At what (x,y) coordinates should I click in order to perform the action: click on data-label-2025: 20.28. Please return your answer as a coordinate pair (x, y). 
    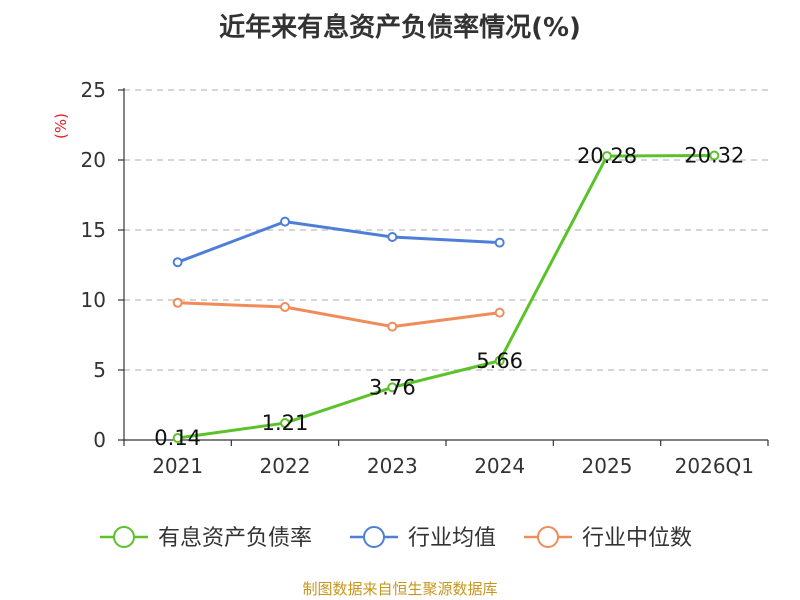
    Looking at the image, I should click on (607, 156).